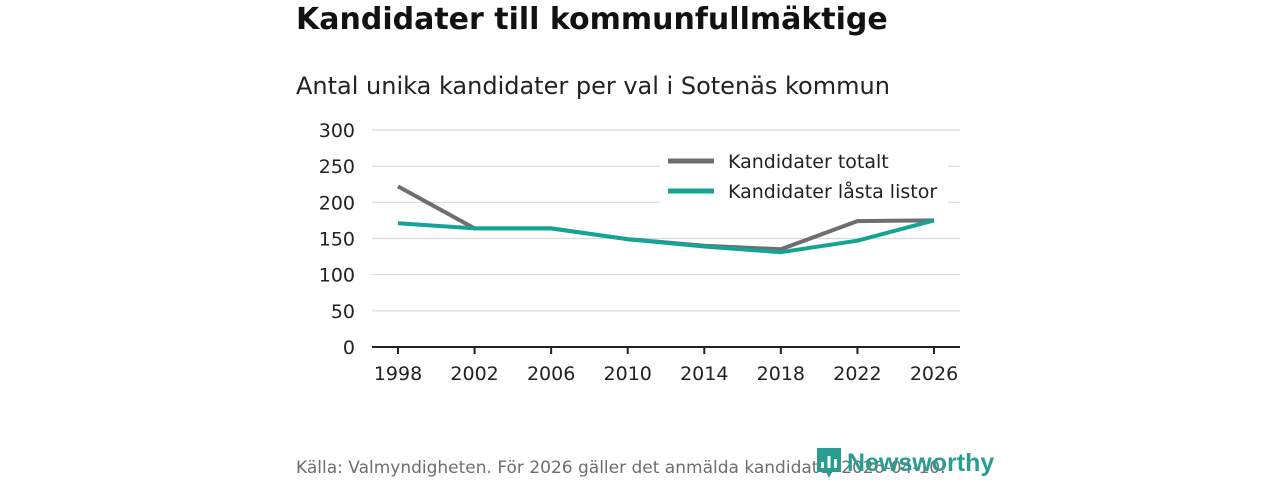 Image resolution: width=1280 pixels, height=480 pixels. Describe the element at coordinates (934, 374) in the screenshot. I see `x-tick-label-2026: 2026` at that location.